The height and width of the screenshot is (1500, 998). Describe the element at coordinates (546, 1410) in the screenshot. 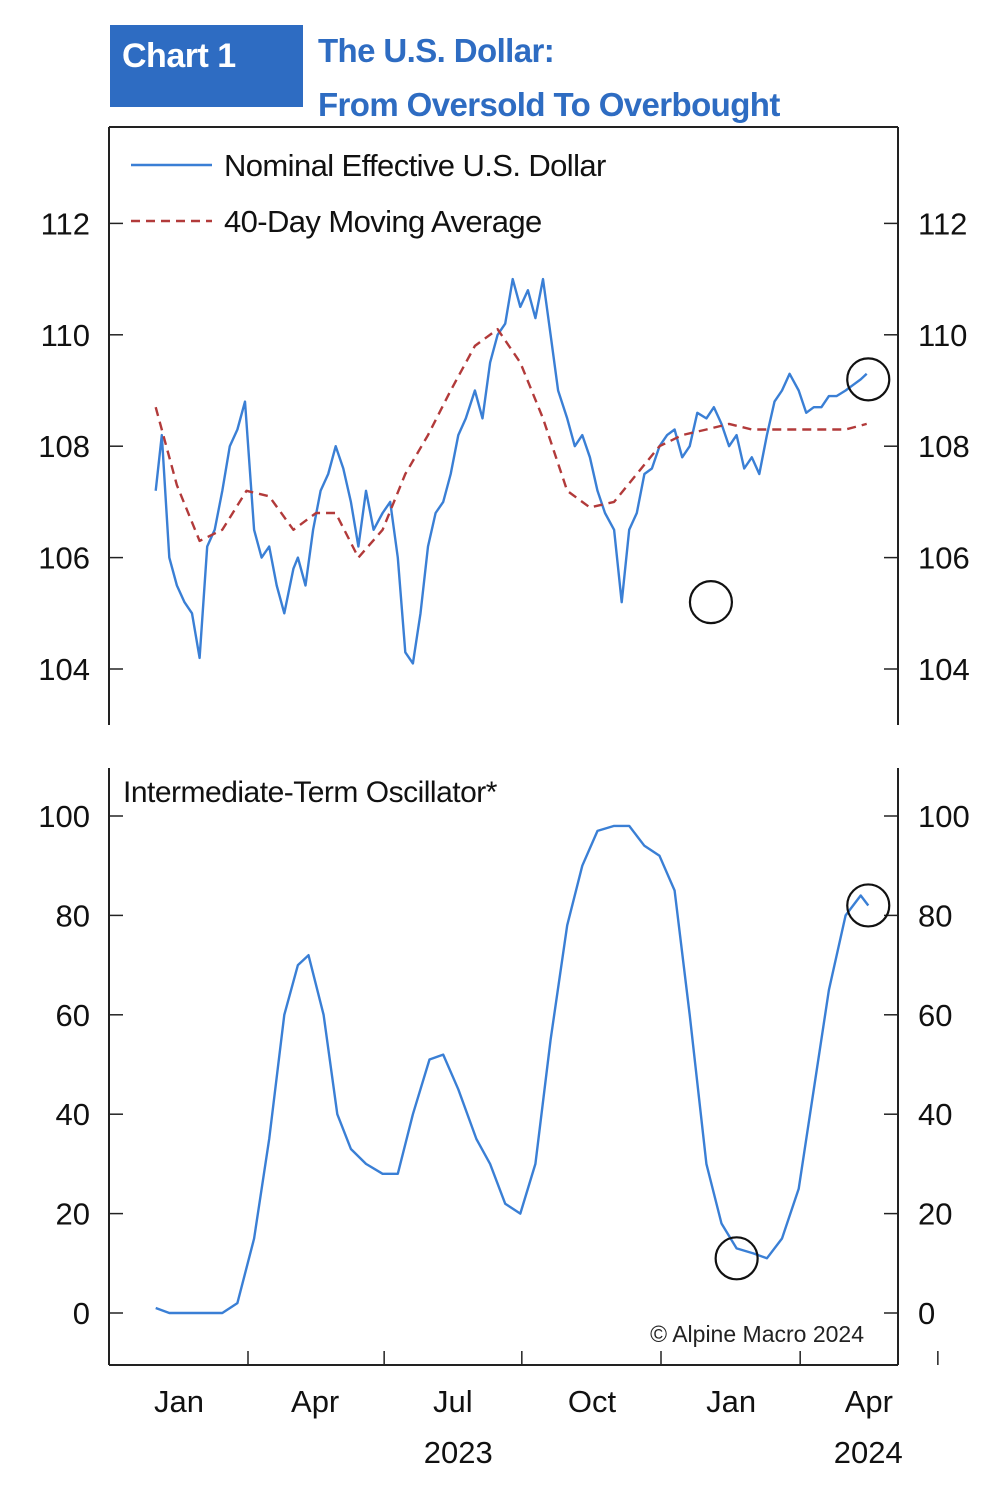

I see `x-axis: Jan Apr Jul Oct Jan Apr 2023 2024` at that location.